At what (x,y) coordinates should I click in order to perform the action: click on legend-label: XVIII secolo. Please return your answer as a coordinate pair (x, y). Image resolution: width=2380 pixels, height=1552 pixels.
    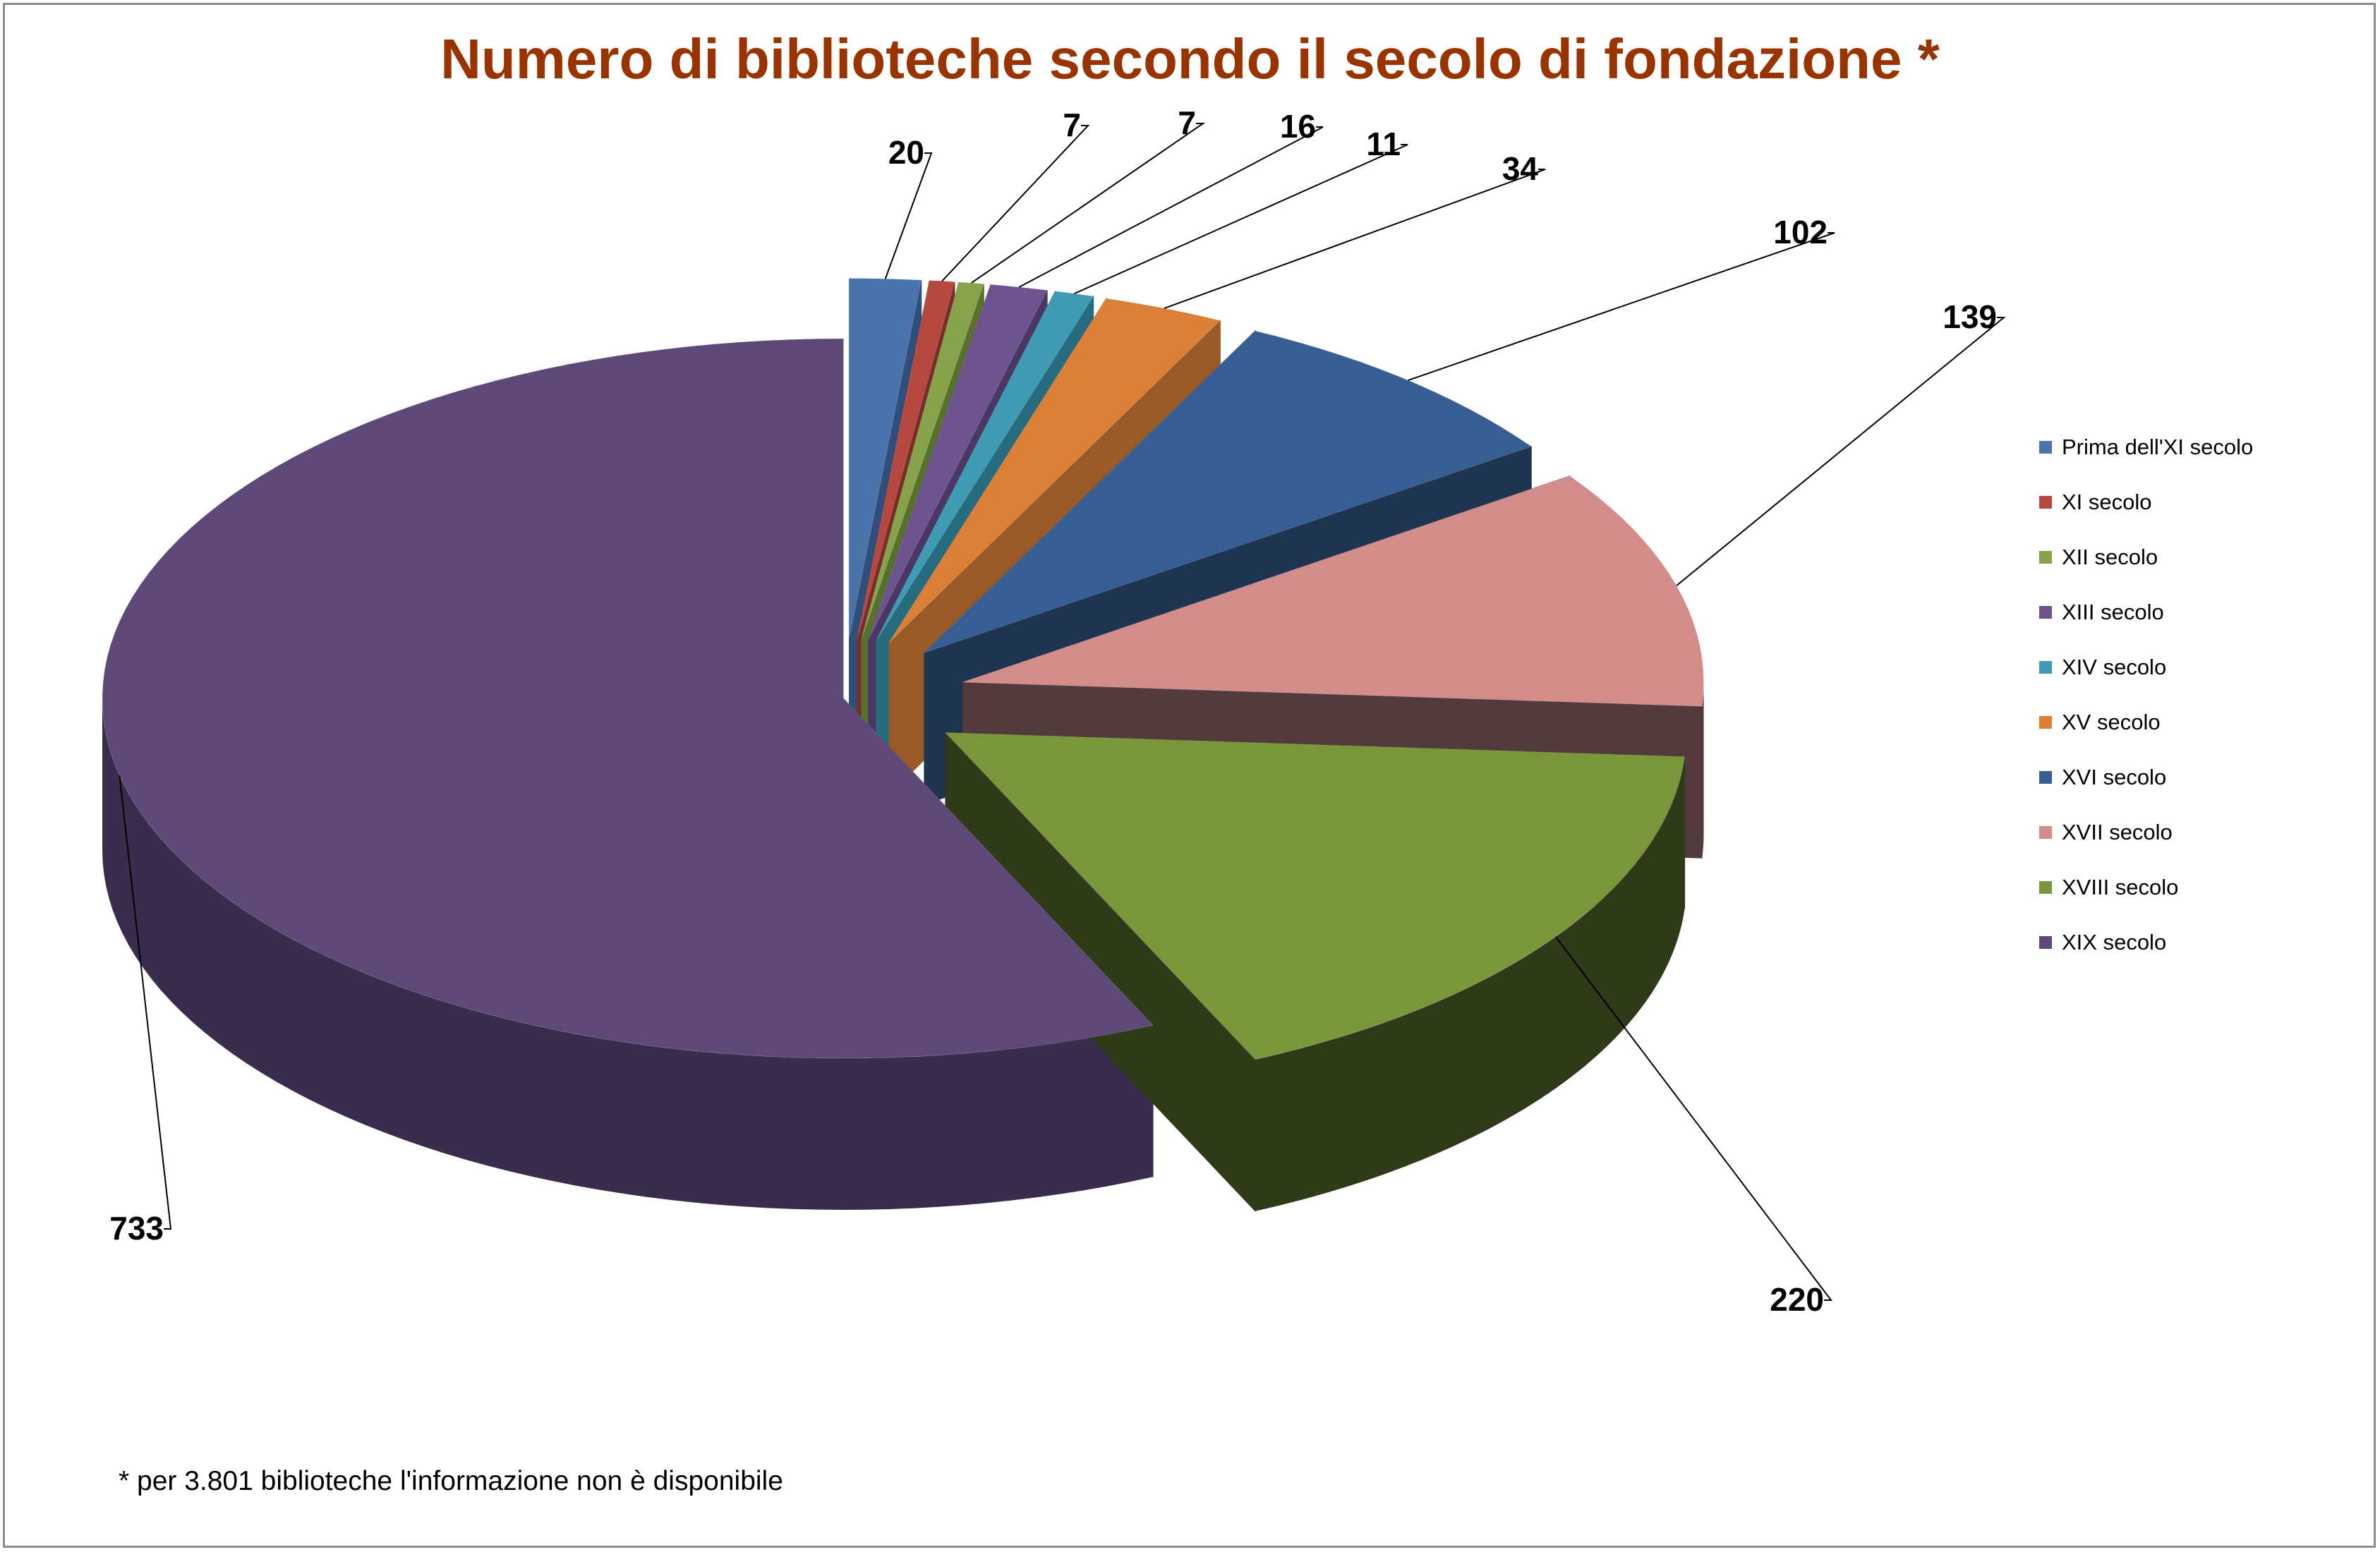
    Looking at the image, I should click on (2120, 887).